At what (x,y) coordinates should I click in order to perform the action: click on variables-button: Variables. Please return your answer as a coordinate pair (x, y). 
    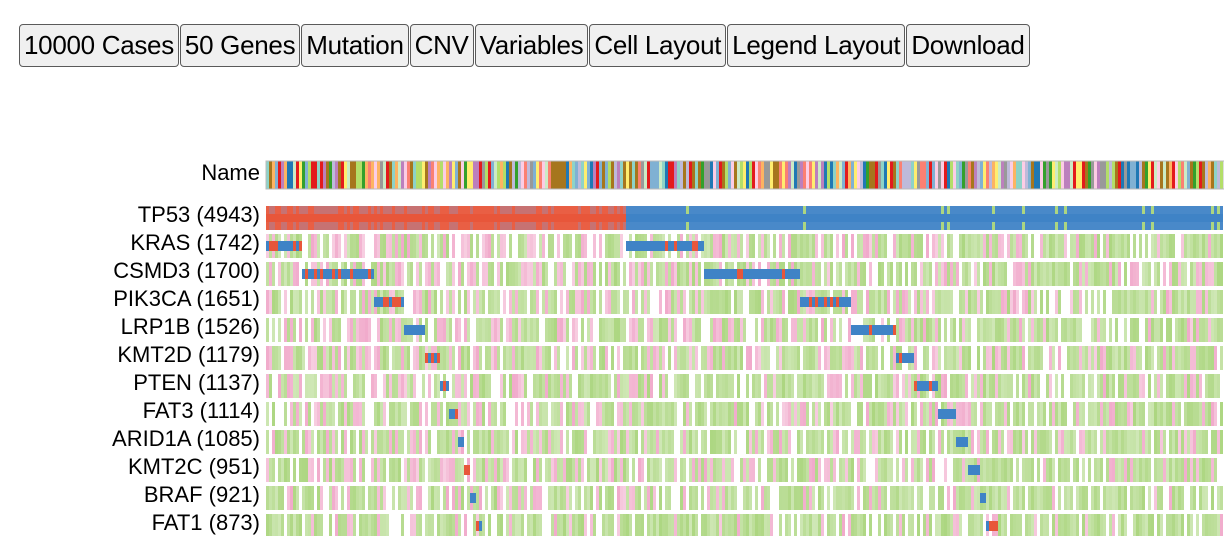
    Looking at the image, I should click on (531, 45).